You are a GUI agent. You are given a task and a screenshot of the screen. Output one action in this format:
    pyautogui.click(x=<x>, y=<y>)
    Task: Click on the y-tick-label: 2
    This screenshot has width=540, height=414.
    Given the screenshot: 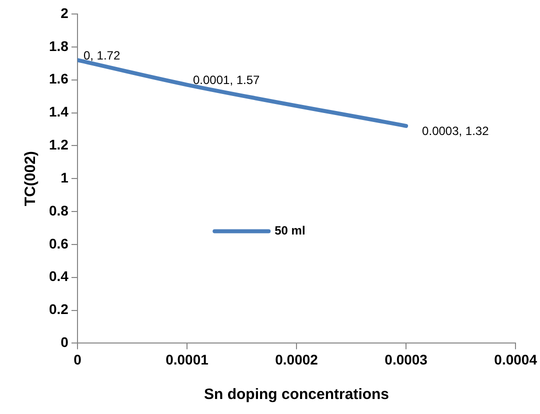 What is the action you would take?
    pyautogui.click(x=64, y=12)
    